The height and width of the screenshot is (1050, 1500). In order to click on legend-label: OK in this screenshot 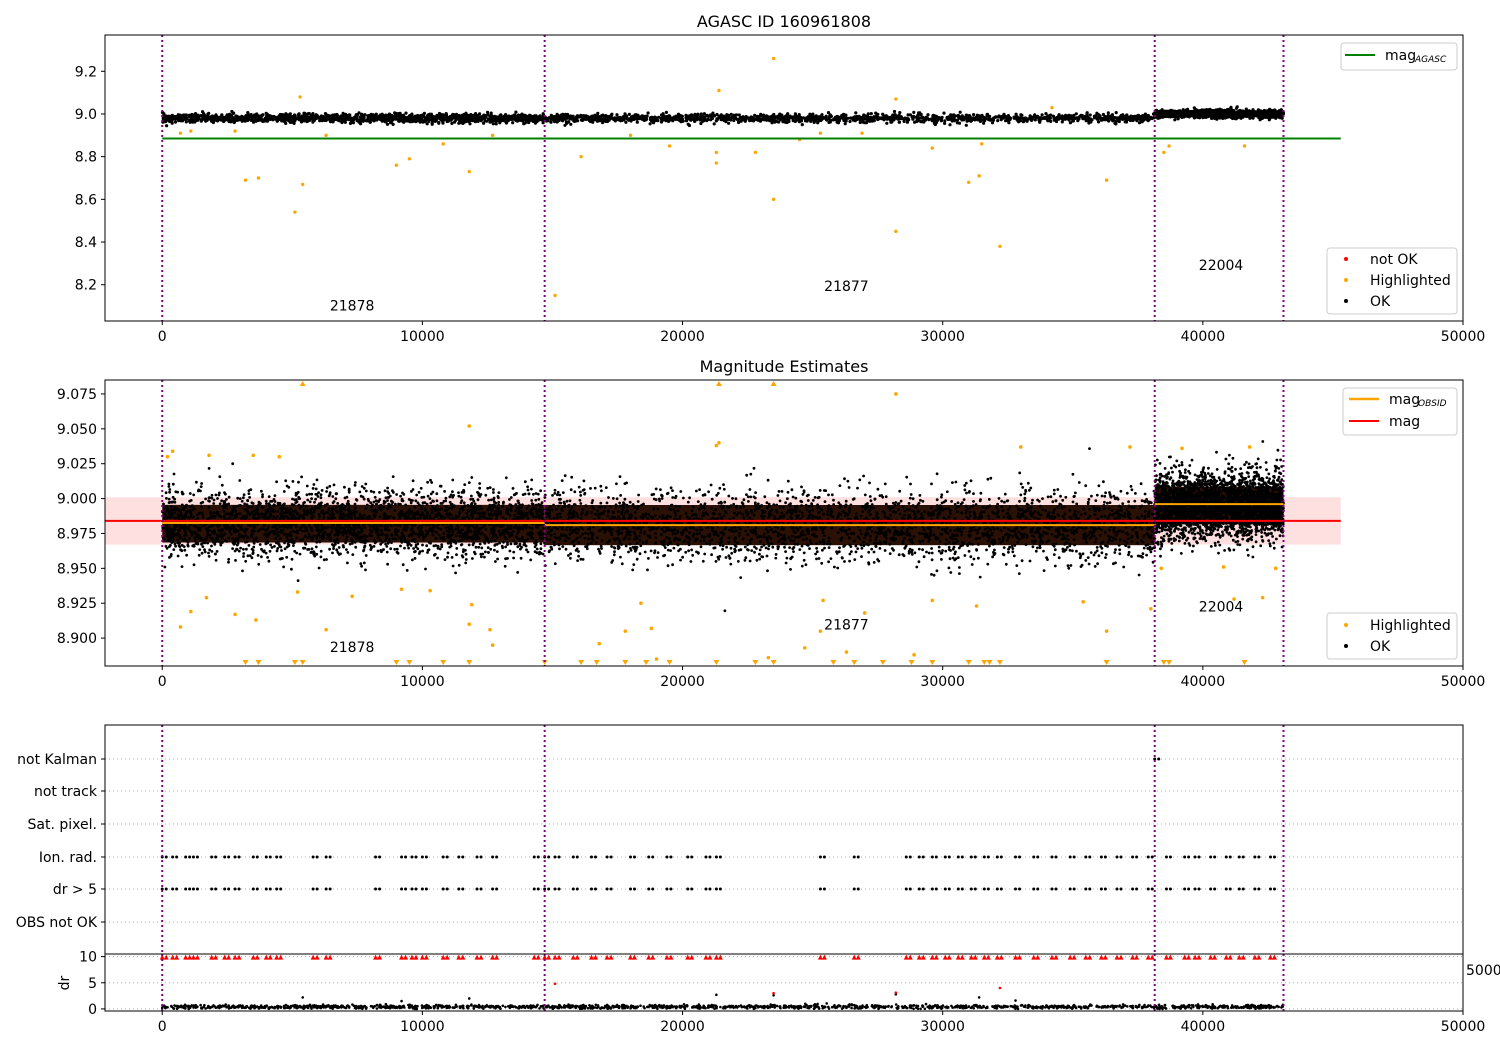, I will do `click(1380, 302)`.